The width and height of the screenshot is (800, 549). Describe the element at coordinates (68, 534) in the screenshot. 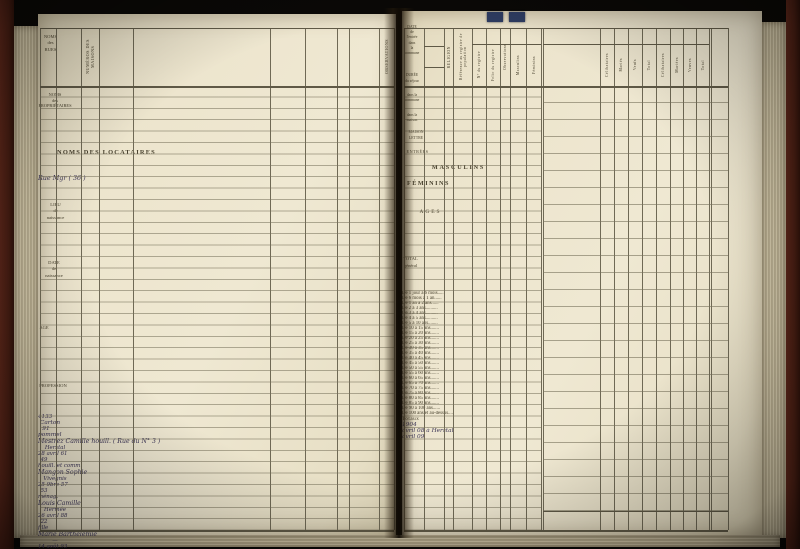

I see `member-name: Marie Barthélemie` at that location.